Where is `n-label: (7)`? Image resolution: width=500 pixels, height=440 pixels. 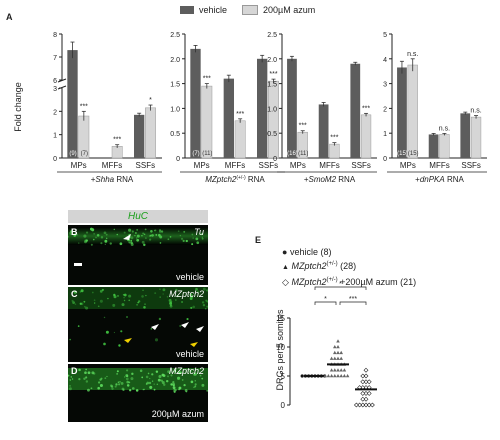 n-label: (7) is located at coordinates (84, 154).